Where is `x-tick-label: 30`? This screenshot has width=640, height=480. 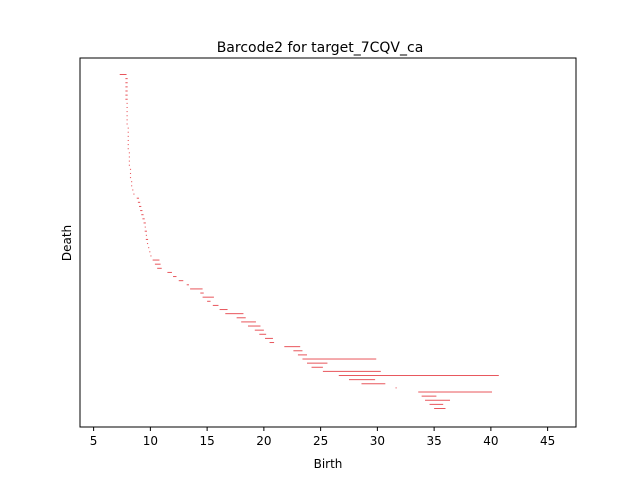 x-tick-label: 30 is located at coordinates (377, 441).